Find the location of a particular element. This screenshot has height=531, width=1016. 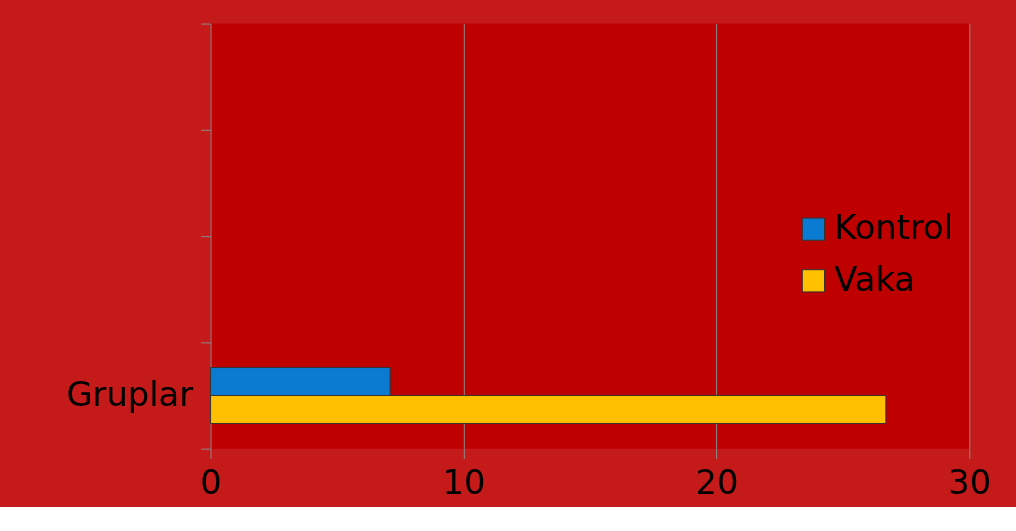

legend-label: Kontrol is located at coordinates (894, 228).